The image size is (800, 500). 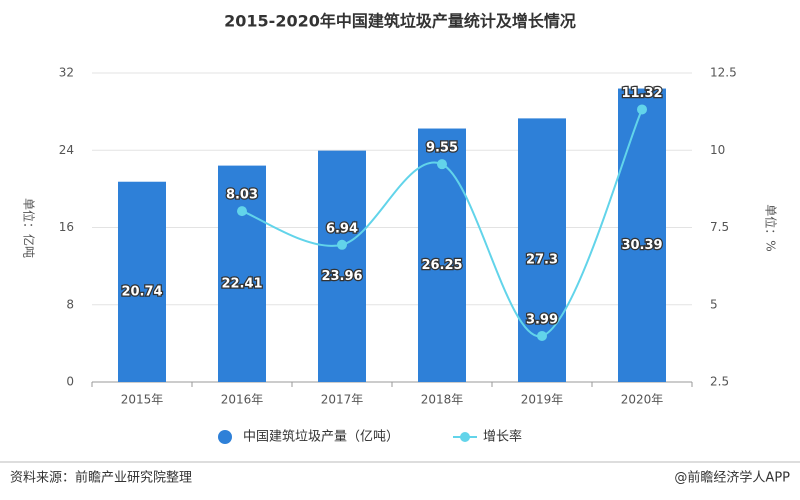 I want to click on line-value-label: 6.94, so click(x=342, y=228).